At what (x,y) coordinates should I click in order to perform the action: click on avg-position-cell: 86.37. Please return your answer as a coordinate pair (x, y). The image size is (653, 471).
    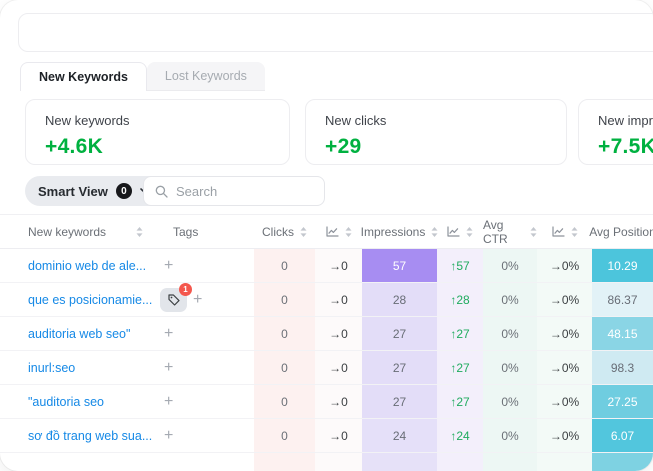
    Looking at the image, I should click on (622, 299).